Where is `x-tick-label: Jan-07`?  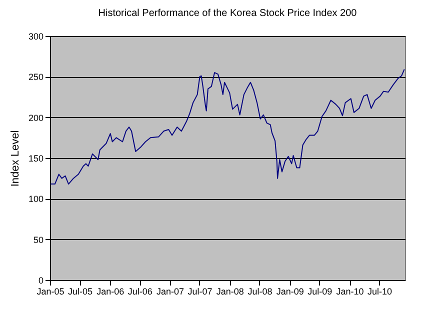 x-tick-label: Jan-07 is located at coordinates (170, 291).